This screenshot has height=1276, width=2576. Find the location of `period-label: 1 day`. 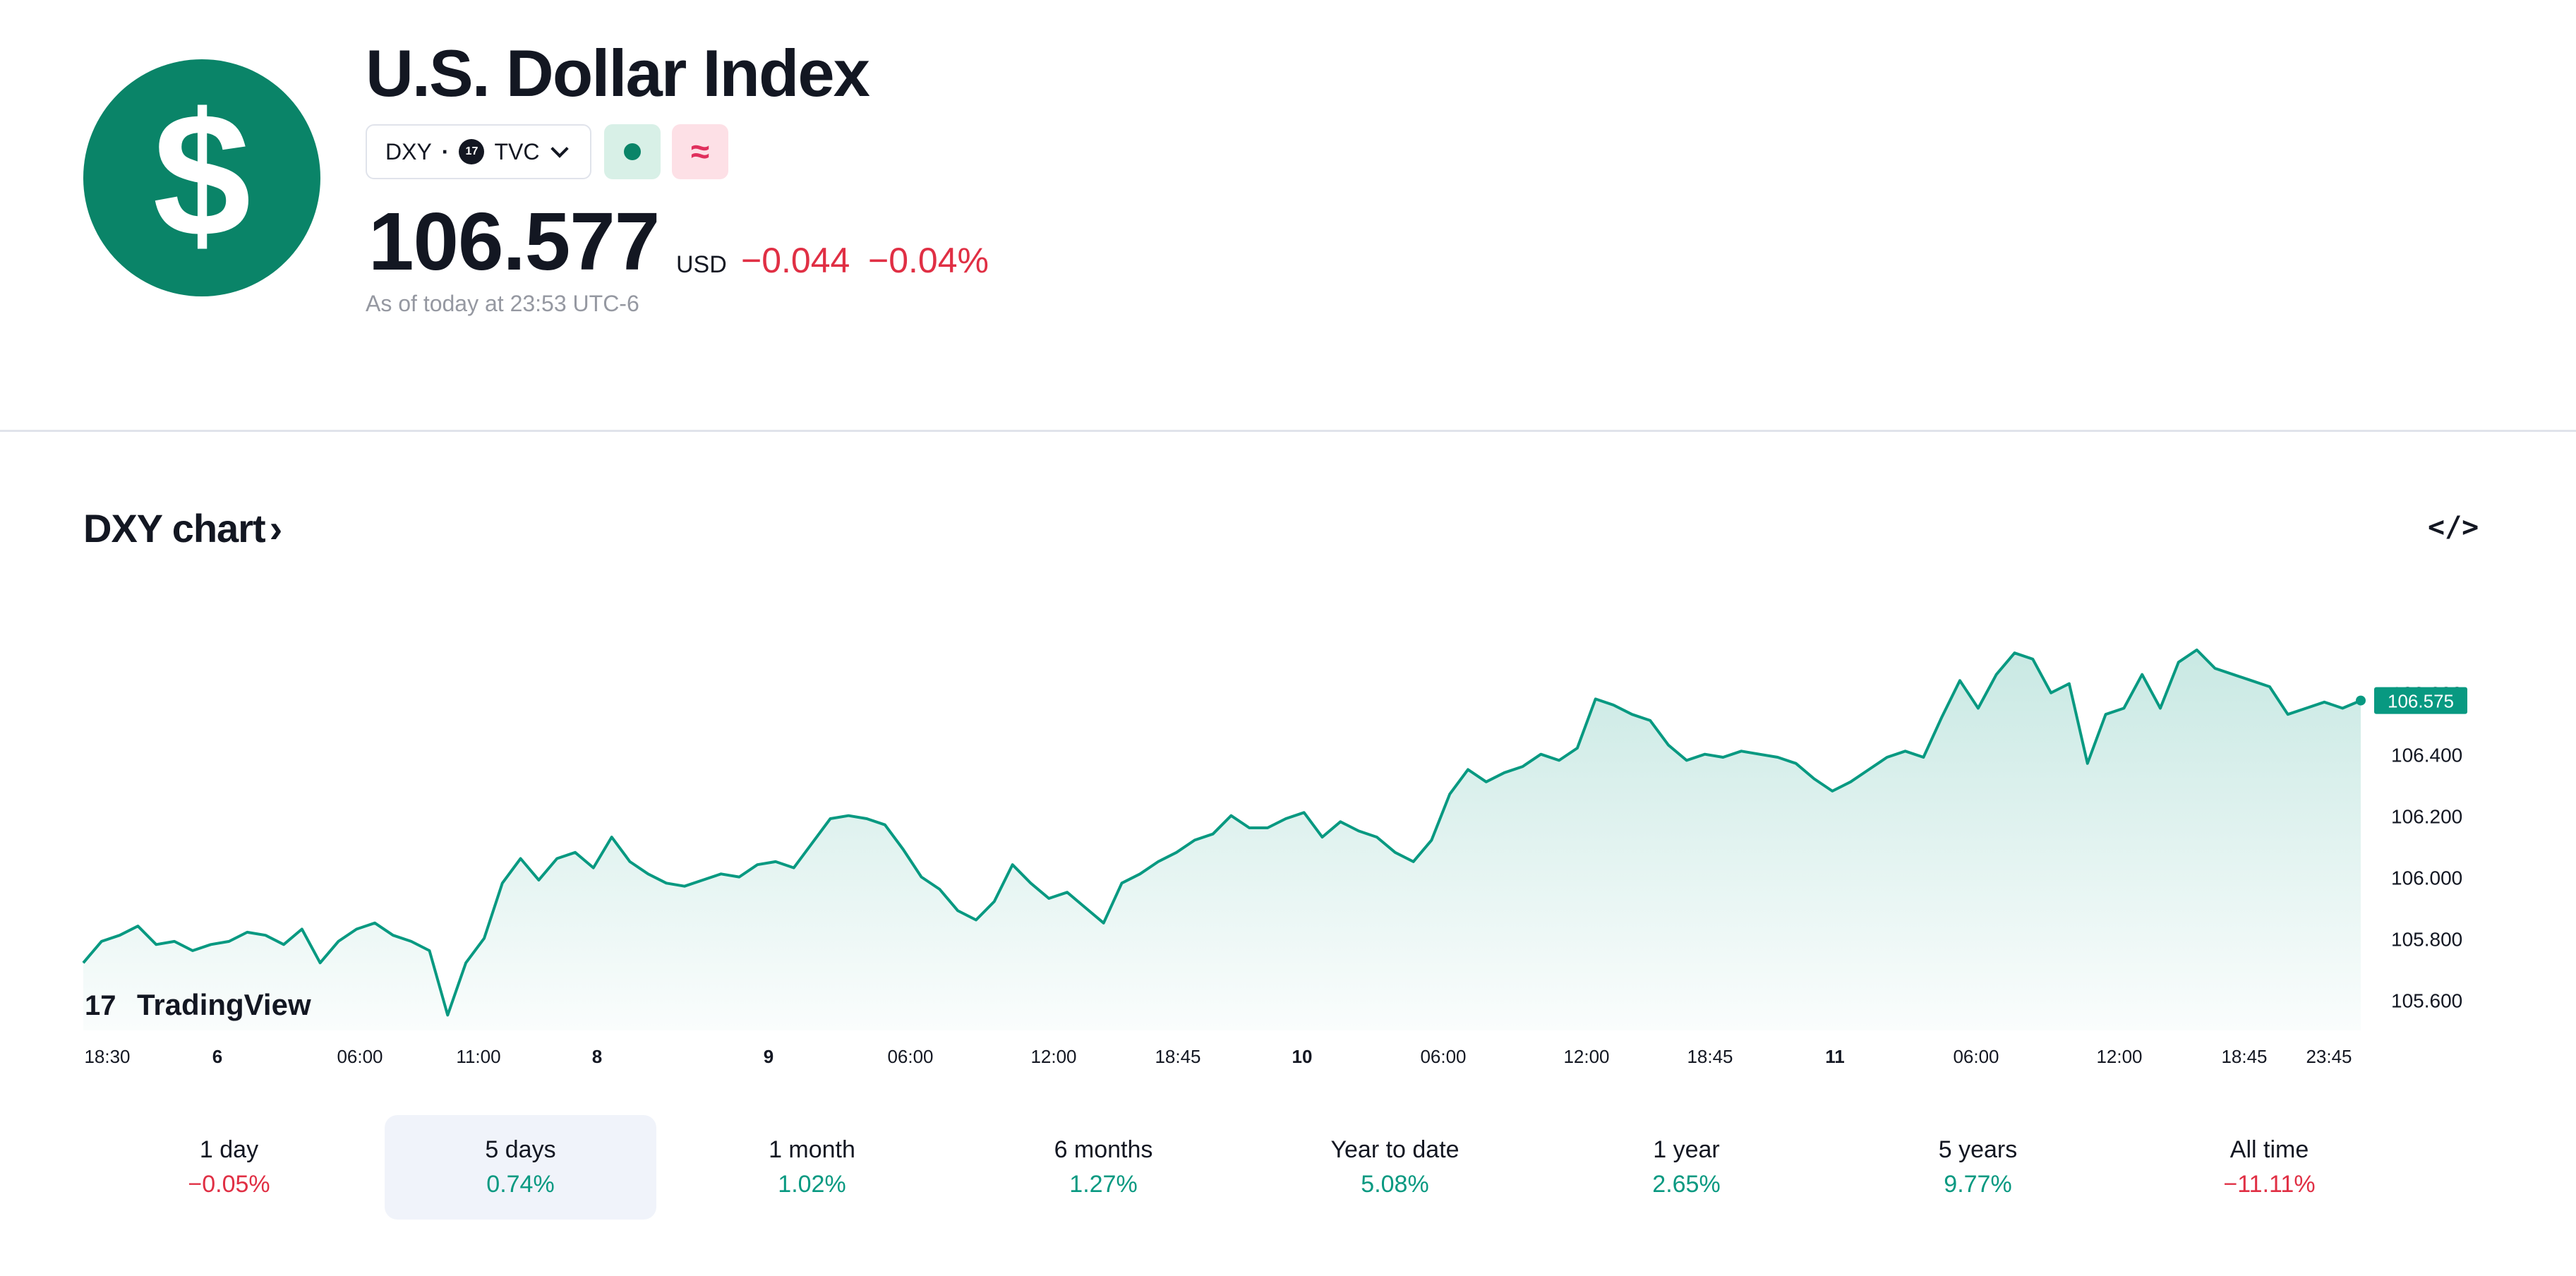

period-label: 1 day is located at coordinates (229, 1150).